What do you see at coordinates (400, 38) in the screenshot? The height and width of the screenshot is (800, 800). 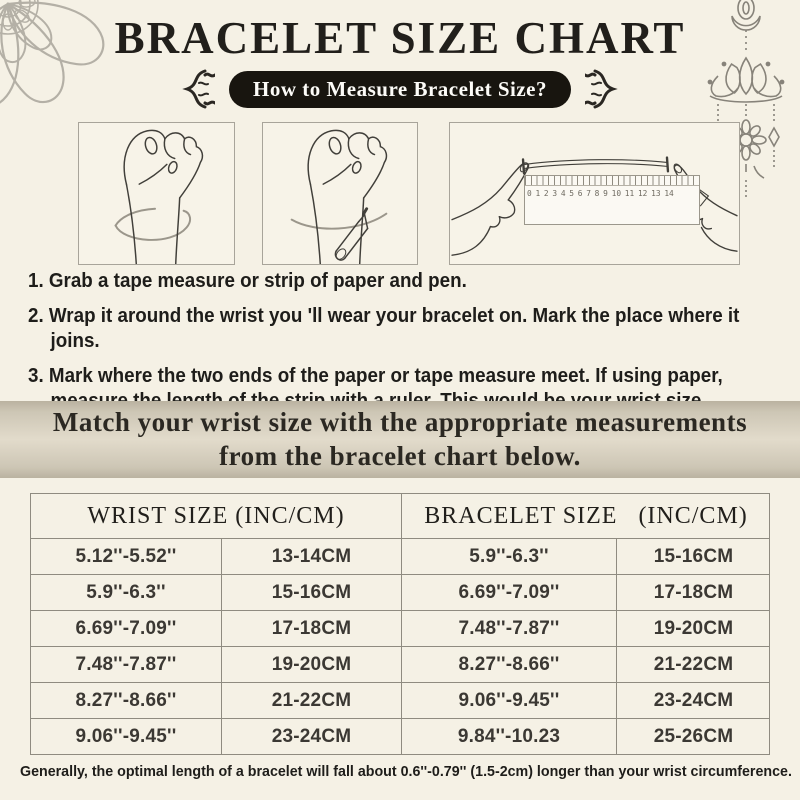 I see `page-title: BRACELET SIZE CHART` at bounding box center [400, 38].